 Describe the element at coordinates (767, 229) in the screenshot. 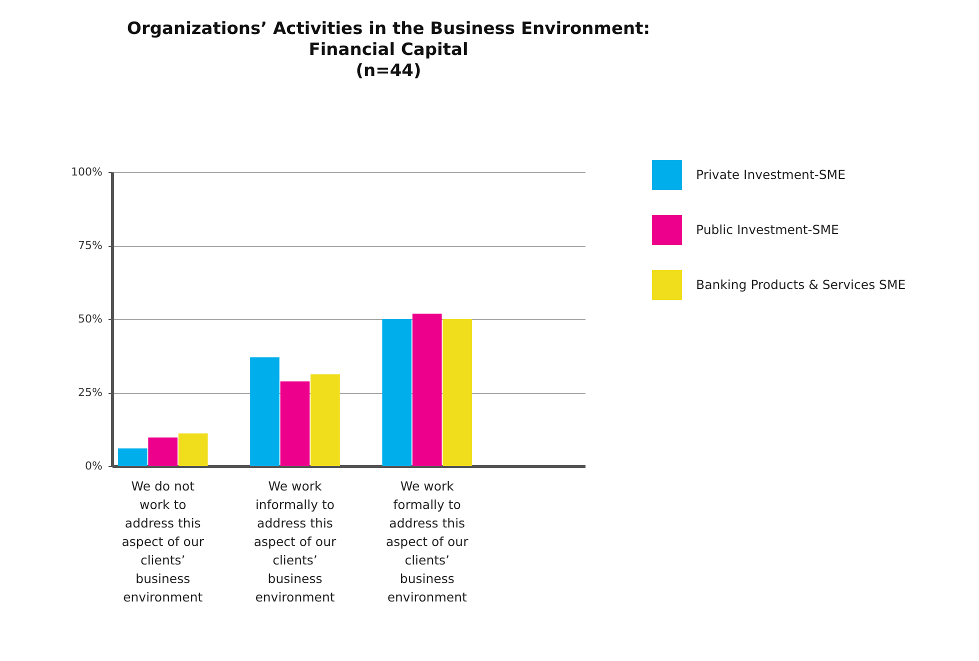

I see `legend-label: Public Investment-SME` at that location.